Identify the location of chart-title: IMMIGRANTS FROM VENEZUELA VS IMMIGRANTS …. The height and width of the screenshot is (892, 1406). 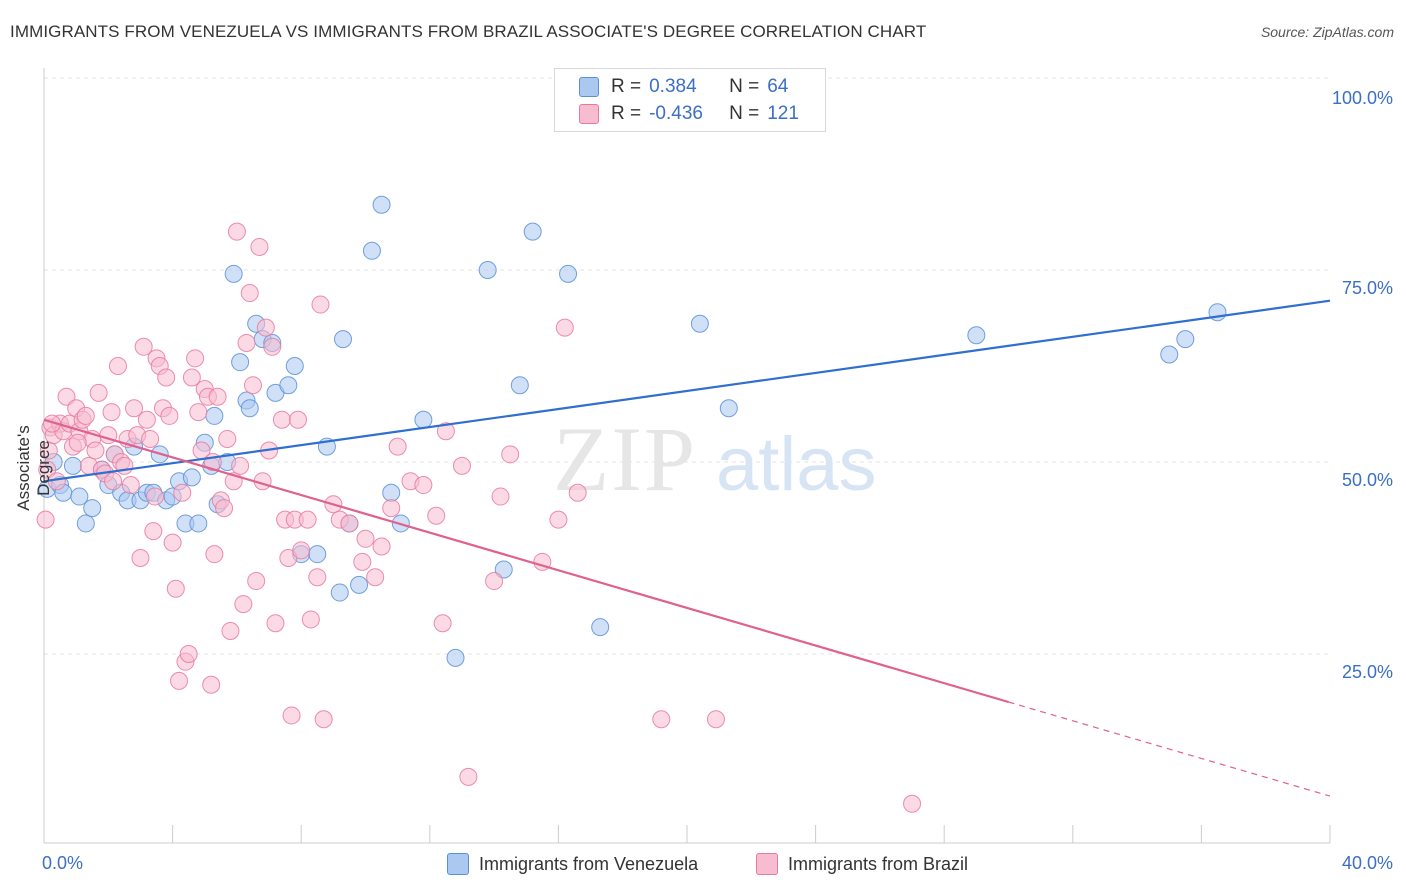
(468, 31).